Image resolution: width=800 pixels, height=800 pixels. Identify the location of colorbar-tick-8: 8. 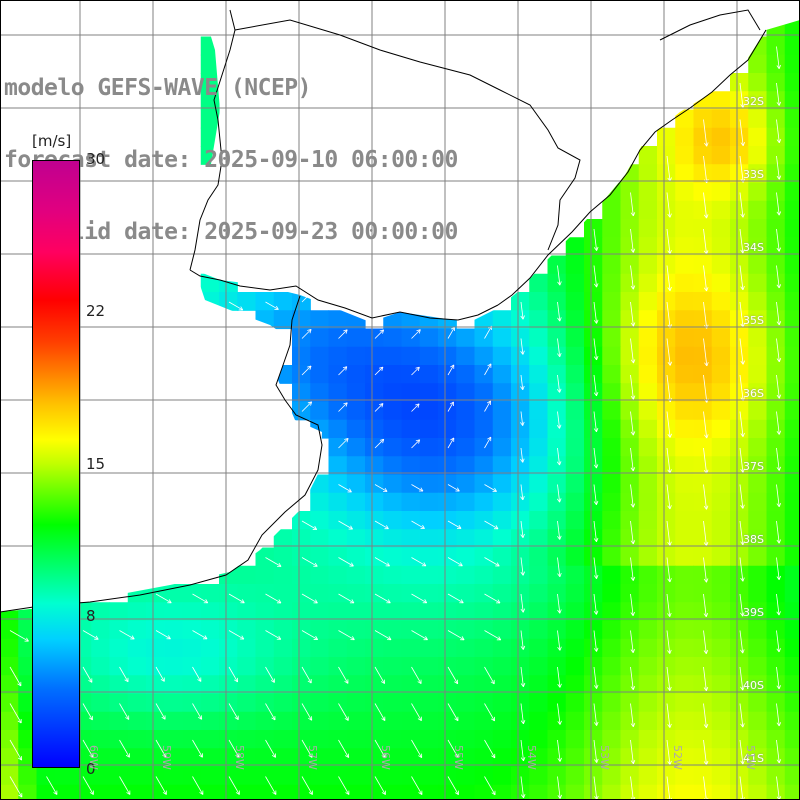
(91, 616).